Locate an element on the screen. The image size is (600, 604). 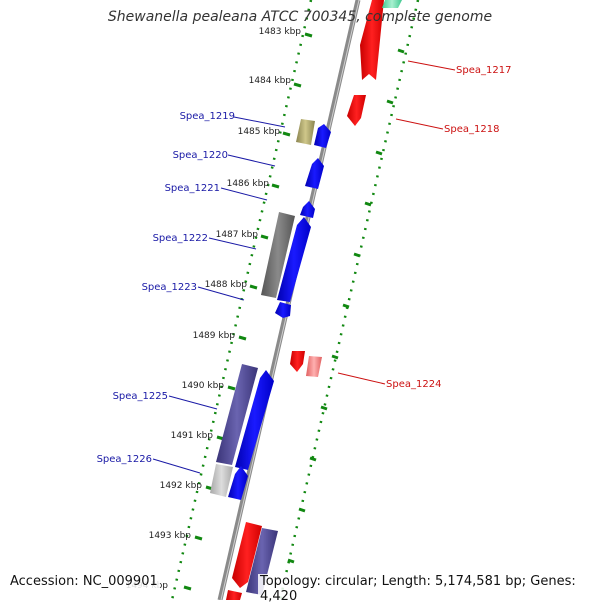
scale-label: 1484 kbp is located at coordinates (270, 81).